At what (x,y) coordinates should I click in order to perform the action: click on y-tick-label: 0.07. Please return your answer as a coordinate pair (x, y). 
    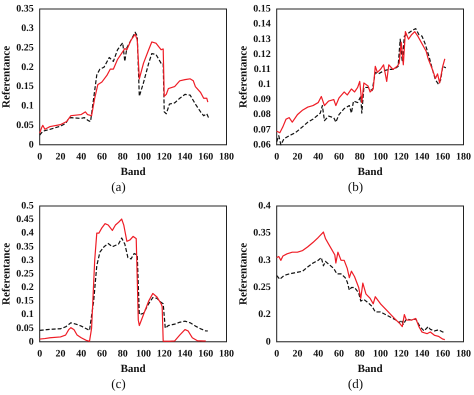
    Looking at the image, I should click on (262, 130).